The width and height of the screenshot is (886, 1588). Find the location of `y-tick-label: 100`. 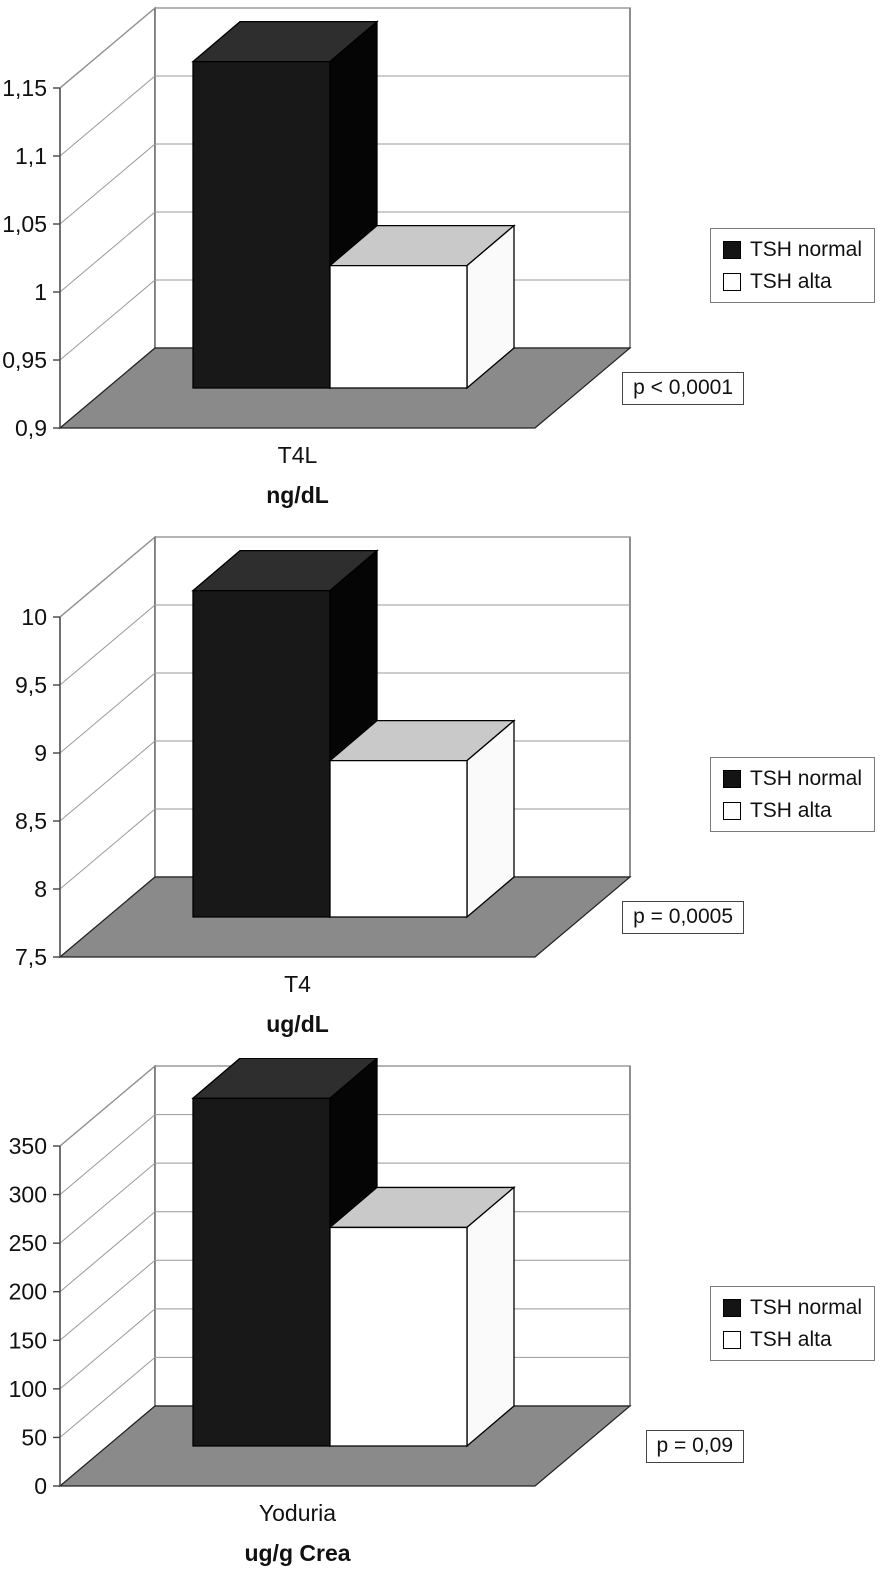

y-tick-label: 100 is located at coordinates (28, 1389).